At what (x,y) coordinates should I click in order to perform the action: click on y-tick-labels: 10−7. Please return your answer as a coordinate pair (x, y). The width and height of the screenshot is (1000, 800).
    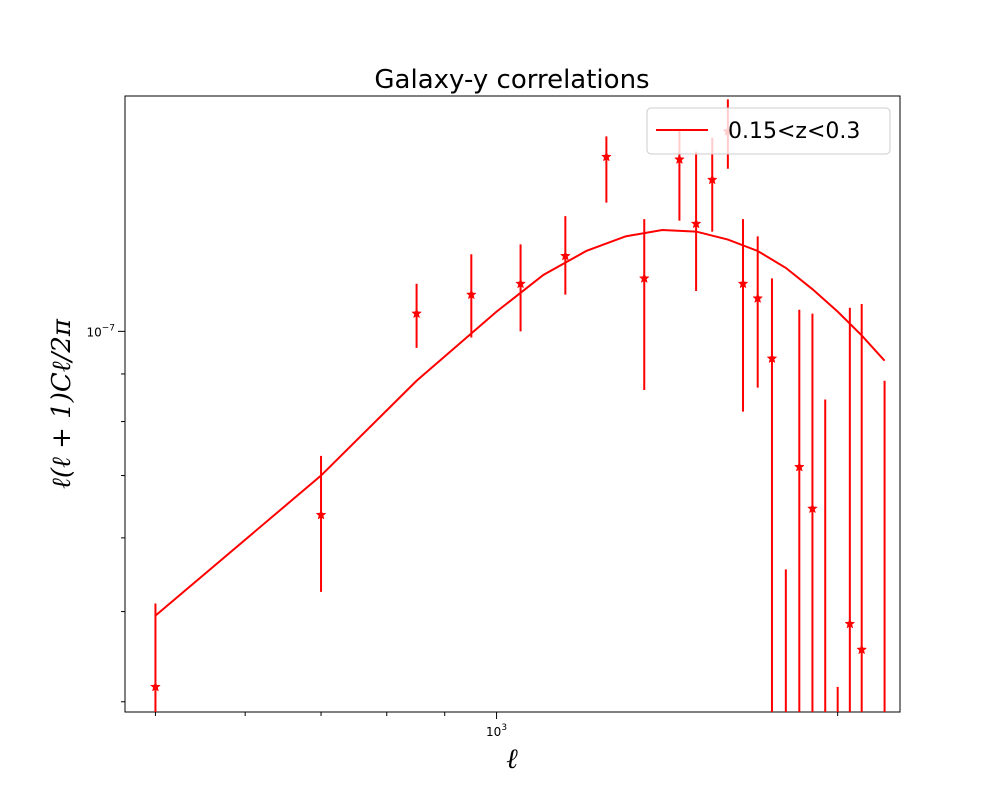
    Looking at the image, I should click on (100, 331).